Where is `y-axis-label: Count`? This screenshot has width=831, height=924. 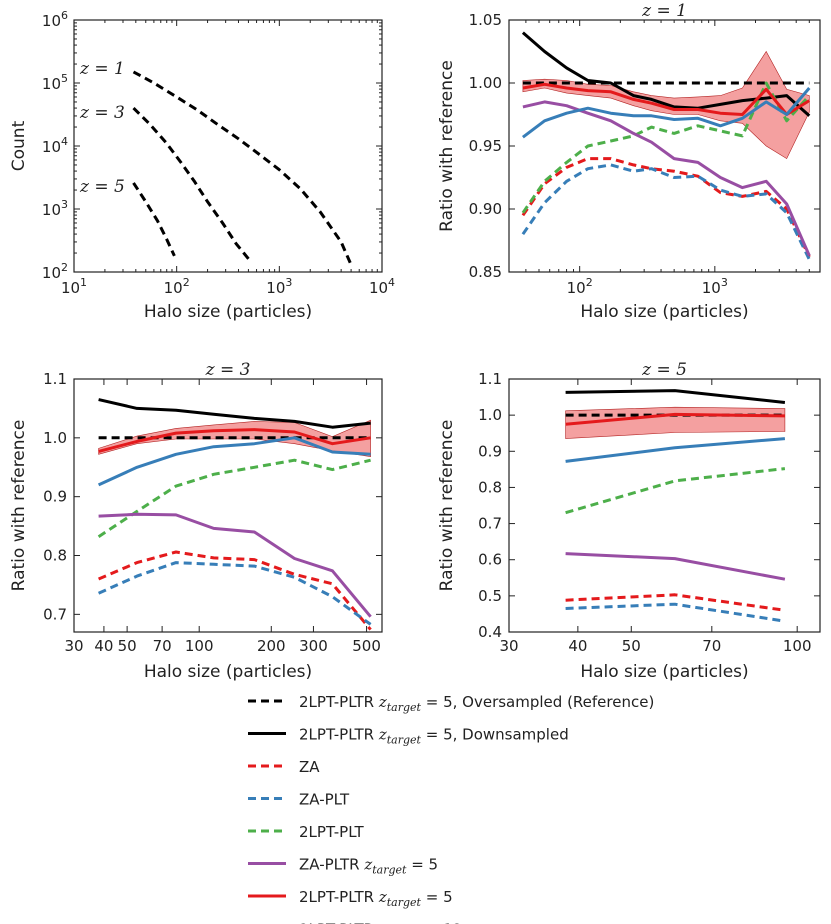 y-axis-label: Count is located at coordinates (19, 145).